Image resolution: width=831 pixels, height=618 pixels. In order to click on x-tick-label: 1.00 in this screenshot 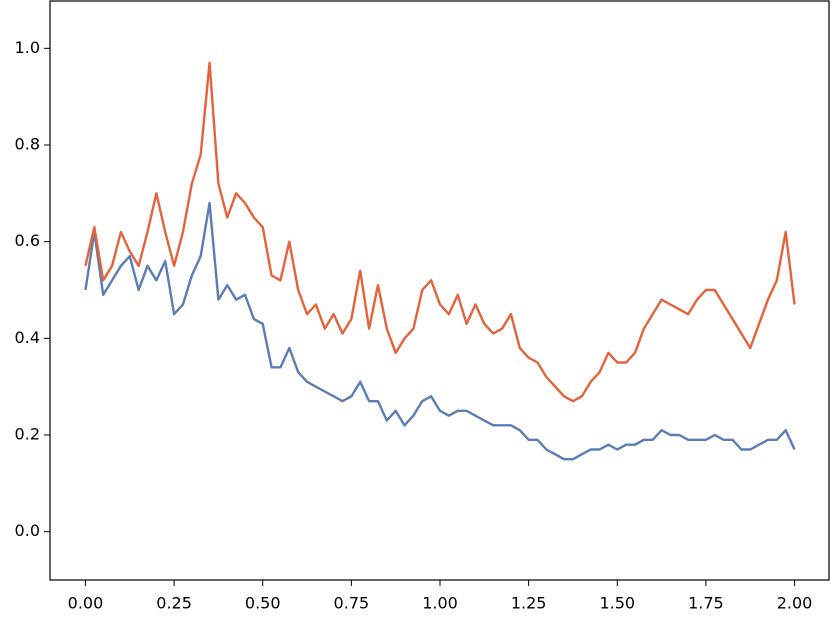, I will do `click(440, 603)`.